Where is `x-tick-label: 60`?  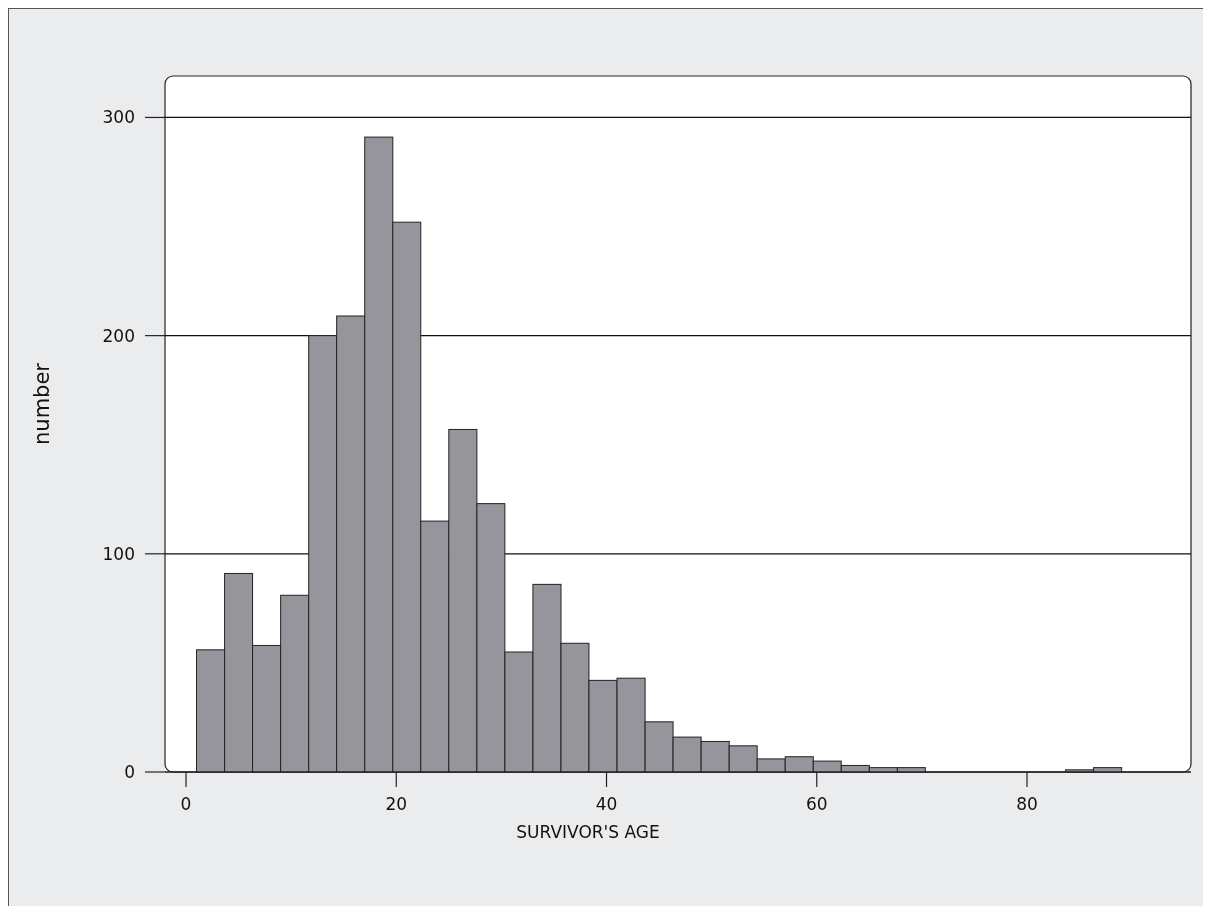
x-tick-label: 60 is located at coordinates (816, 804).